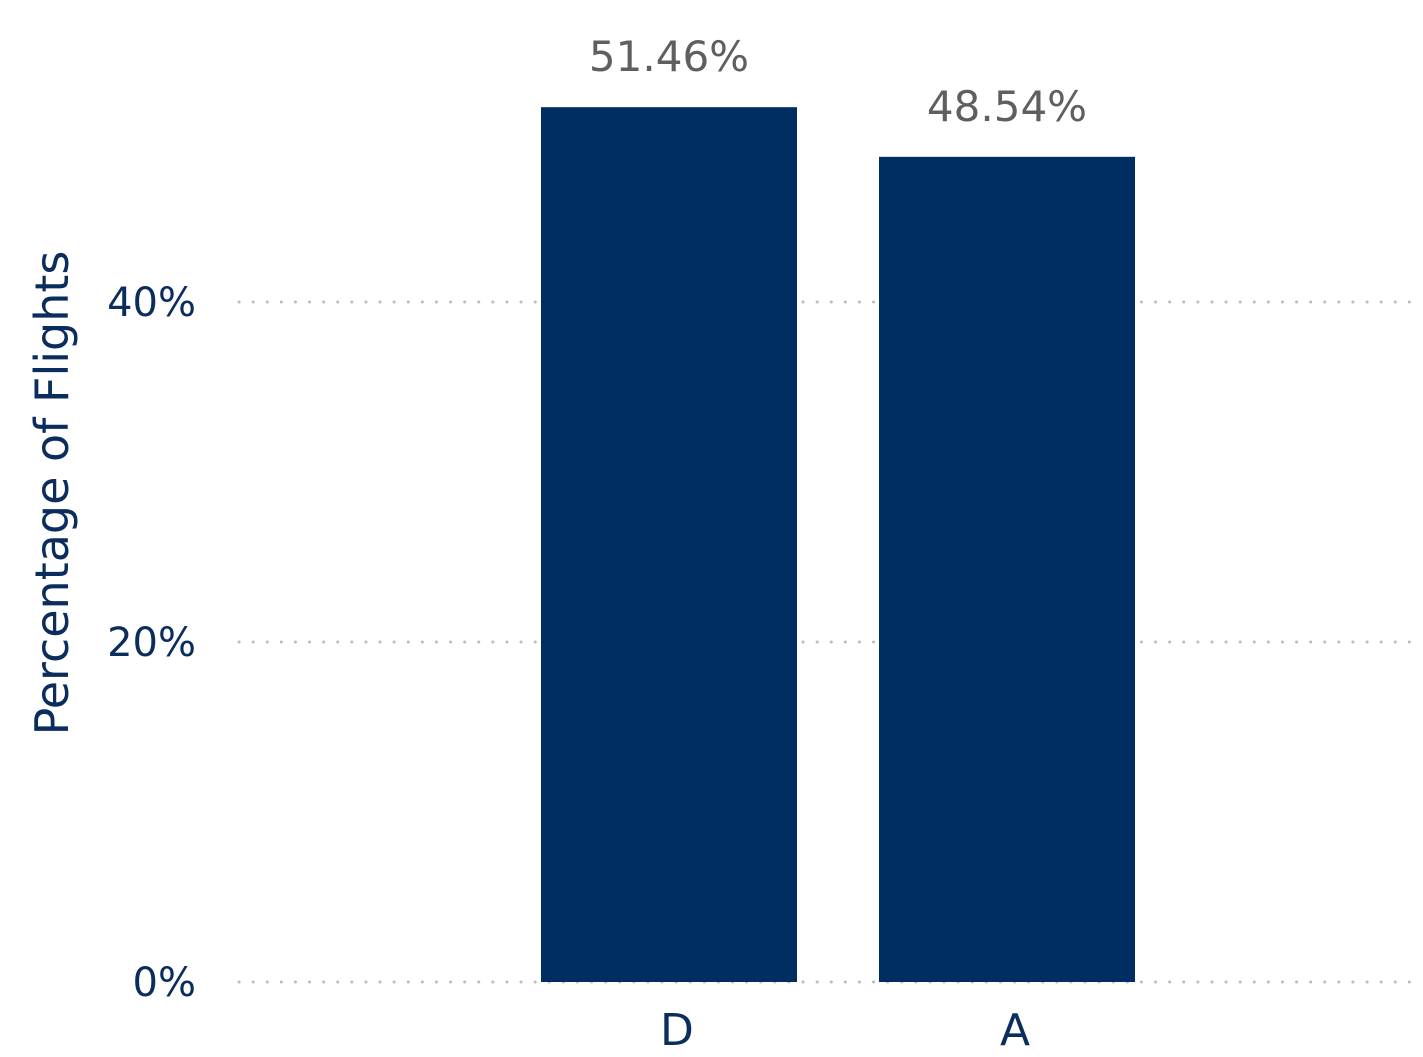 The width and height of the screenshot is (1423, 1057). Describe the element at coordinates (1007, 569) in the screenshot. I see `bar-A` at that location.